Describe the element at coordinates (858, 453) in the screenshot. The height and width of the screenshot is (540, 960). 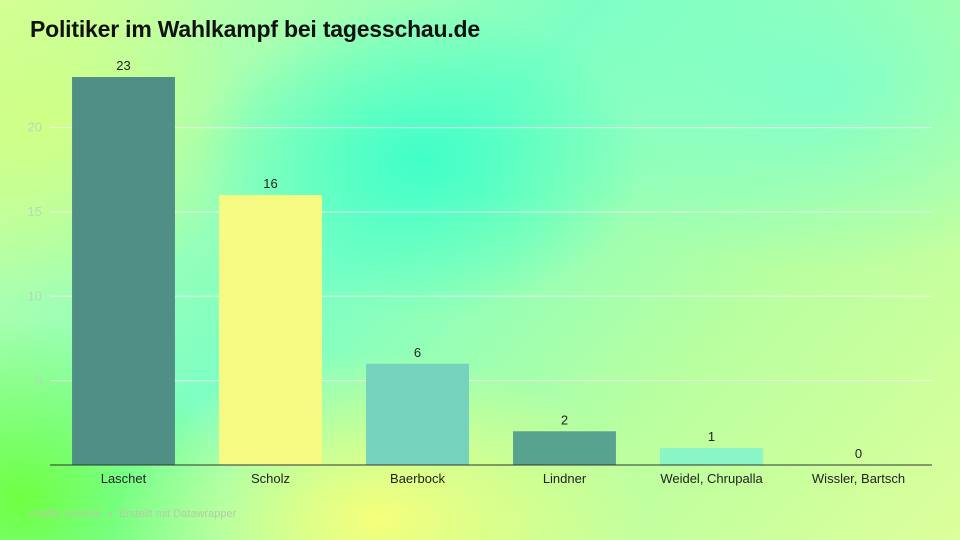
I see `value-label: 0` at that location.